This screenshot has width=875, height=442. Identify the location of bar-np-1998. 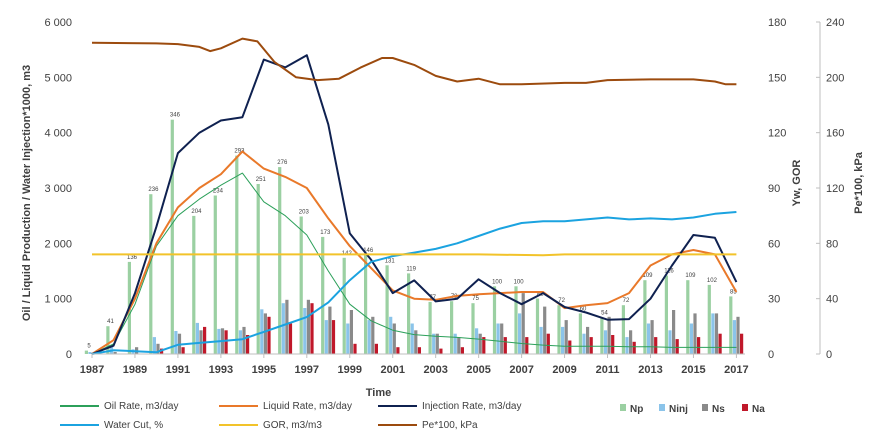
(323, 295).